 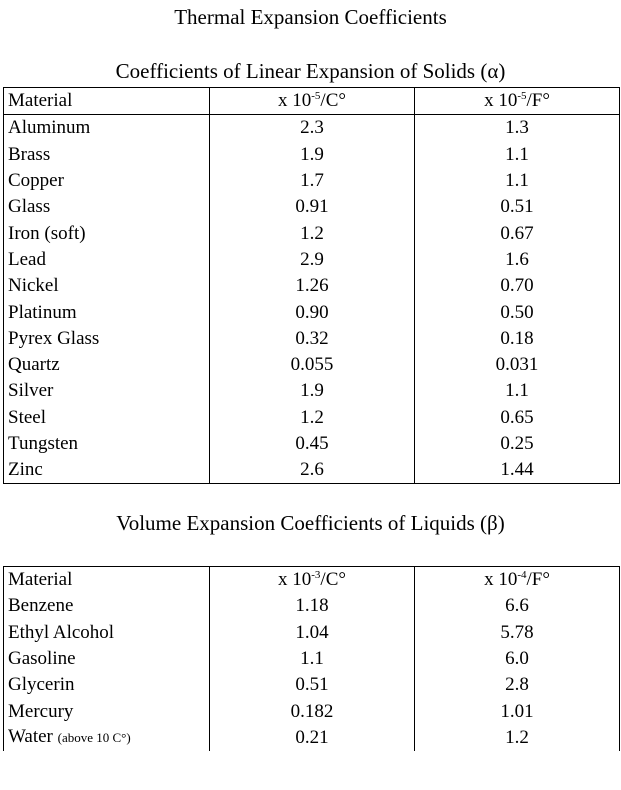 I want to click on material-cell: Brass, so click(x=106, y=154).